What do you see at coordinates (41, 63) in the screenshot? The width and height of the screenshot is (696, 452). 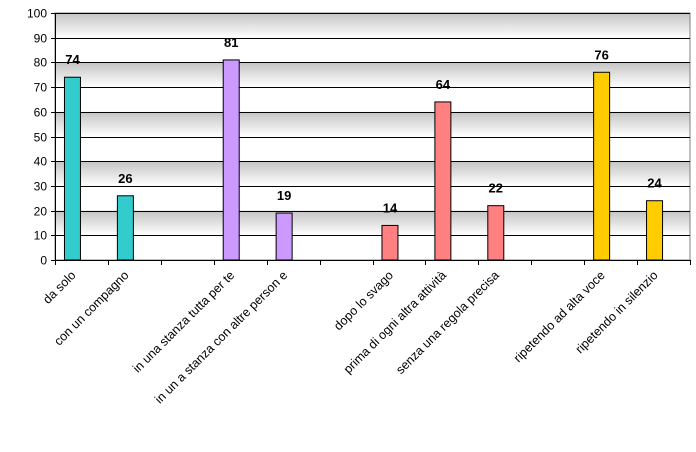 I see `y-tick-label: 80` at bounding box center [41, 63].